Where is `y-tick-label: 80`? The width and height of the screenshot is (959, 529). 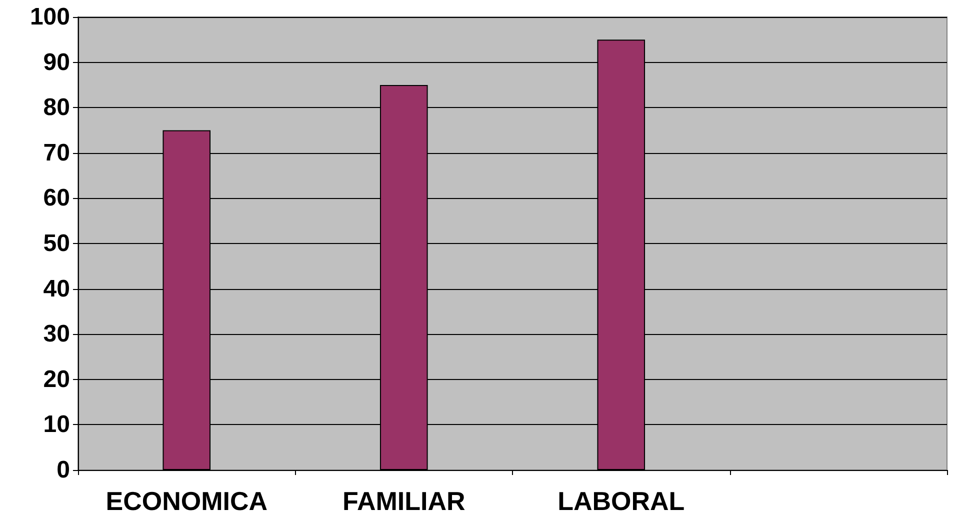 y-tick-label: 80 is located at coordinates (56, 108).